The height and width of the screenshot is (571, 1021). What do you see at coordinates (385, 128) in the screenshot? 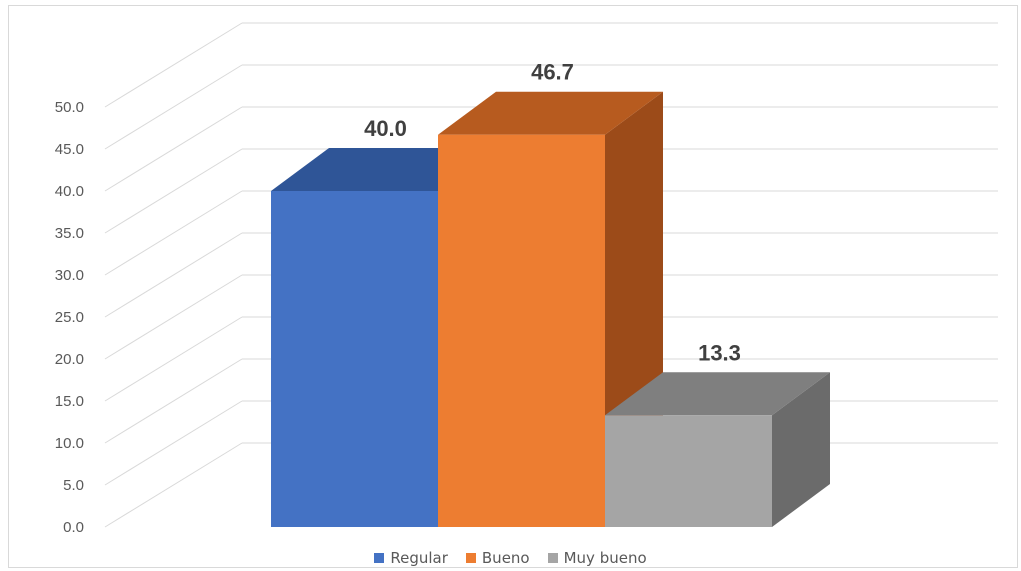
I see `data-label: 40.0` at bounding box center [385, 128].